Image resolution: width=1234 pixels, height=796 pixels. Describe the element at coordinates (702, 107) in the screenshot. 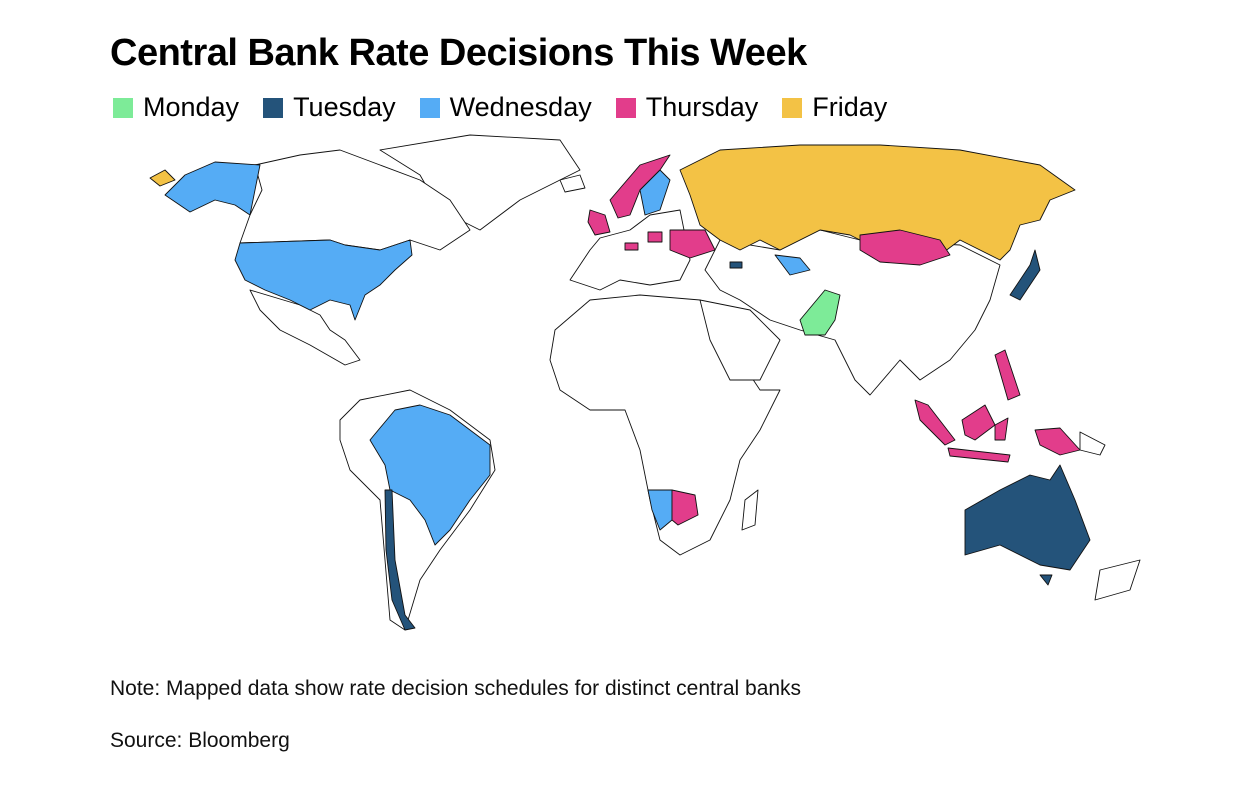

I see `legend-label: Thursday` at that location.